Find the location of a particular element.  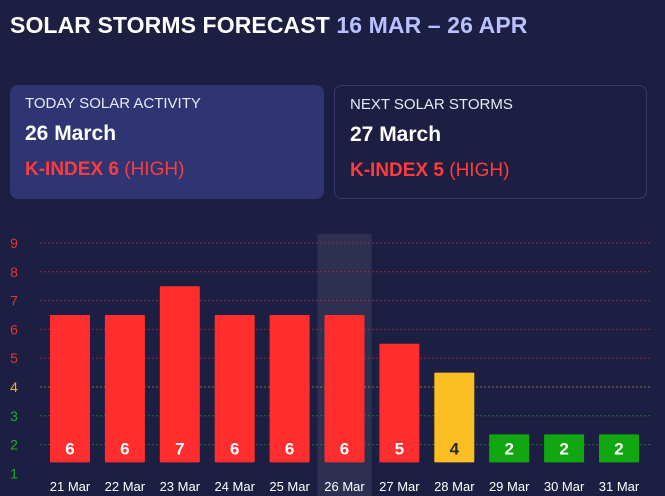

x-tick-label: 30 Mar is located at coordinates (564, 486).